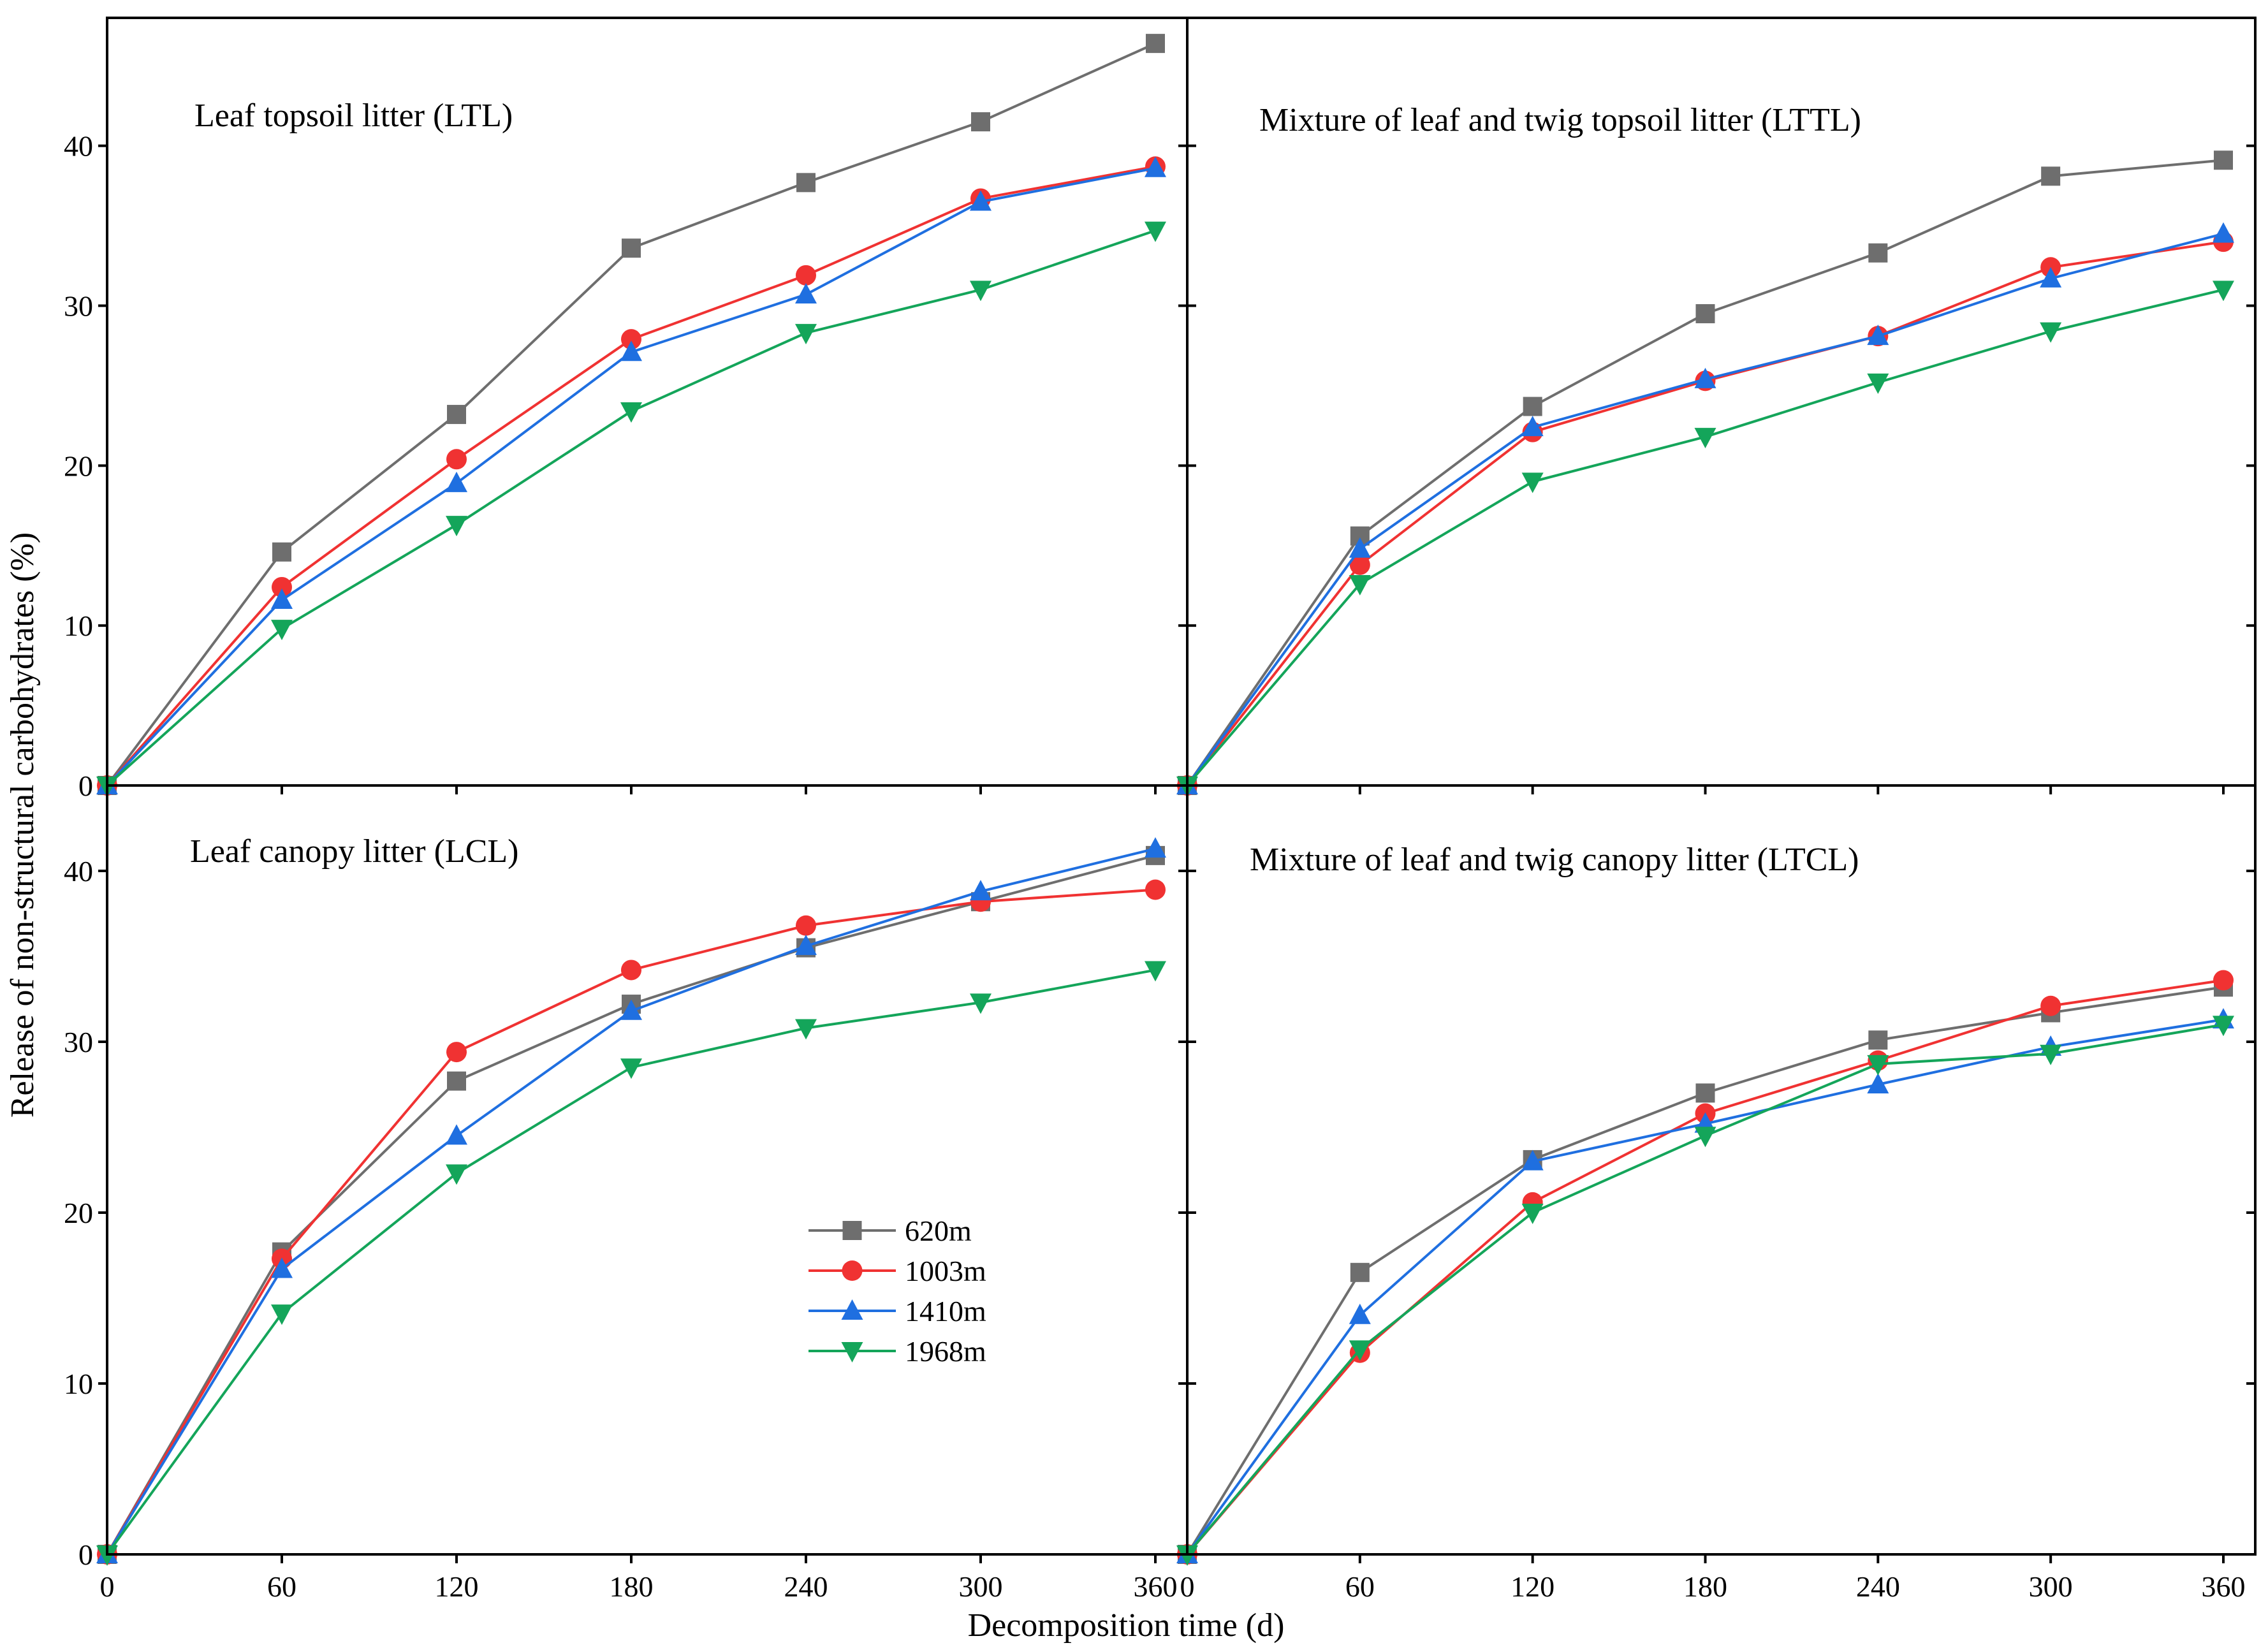 The height and width of the screenshot is (1650, 2268). I want to click on legend-label: 1003m, so click(945, 1271).